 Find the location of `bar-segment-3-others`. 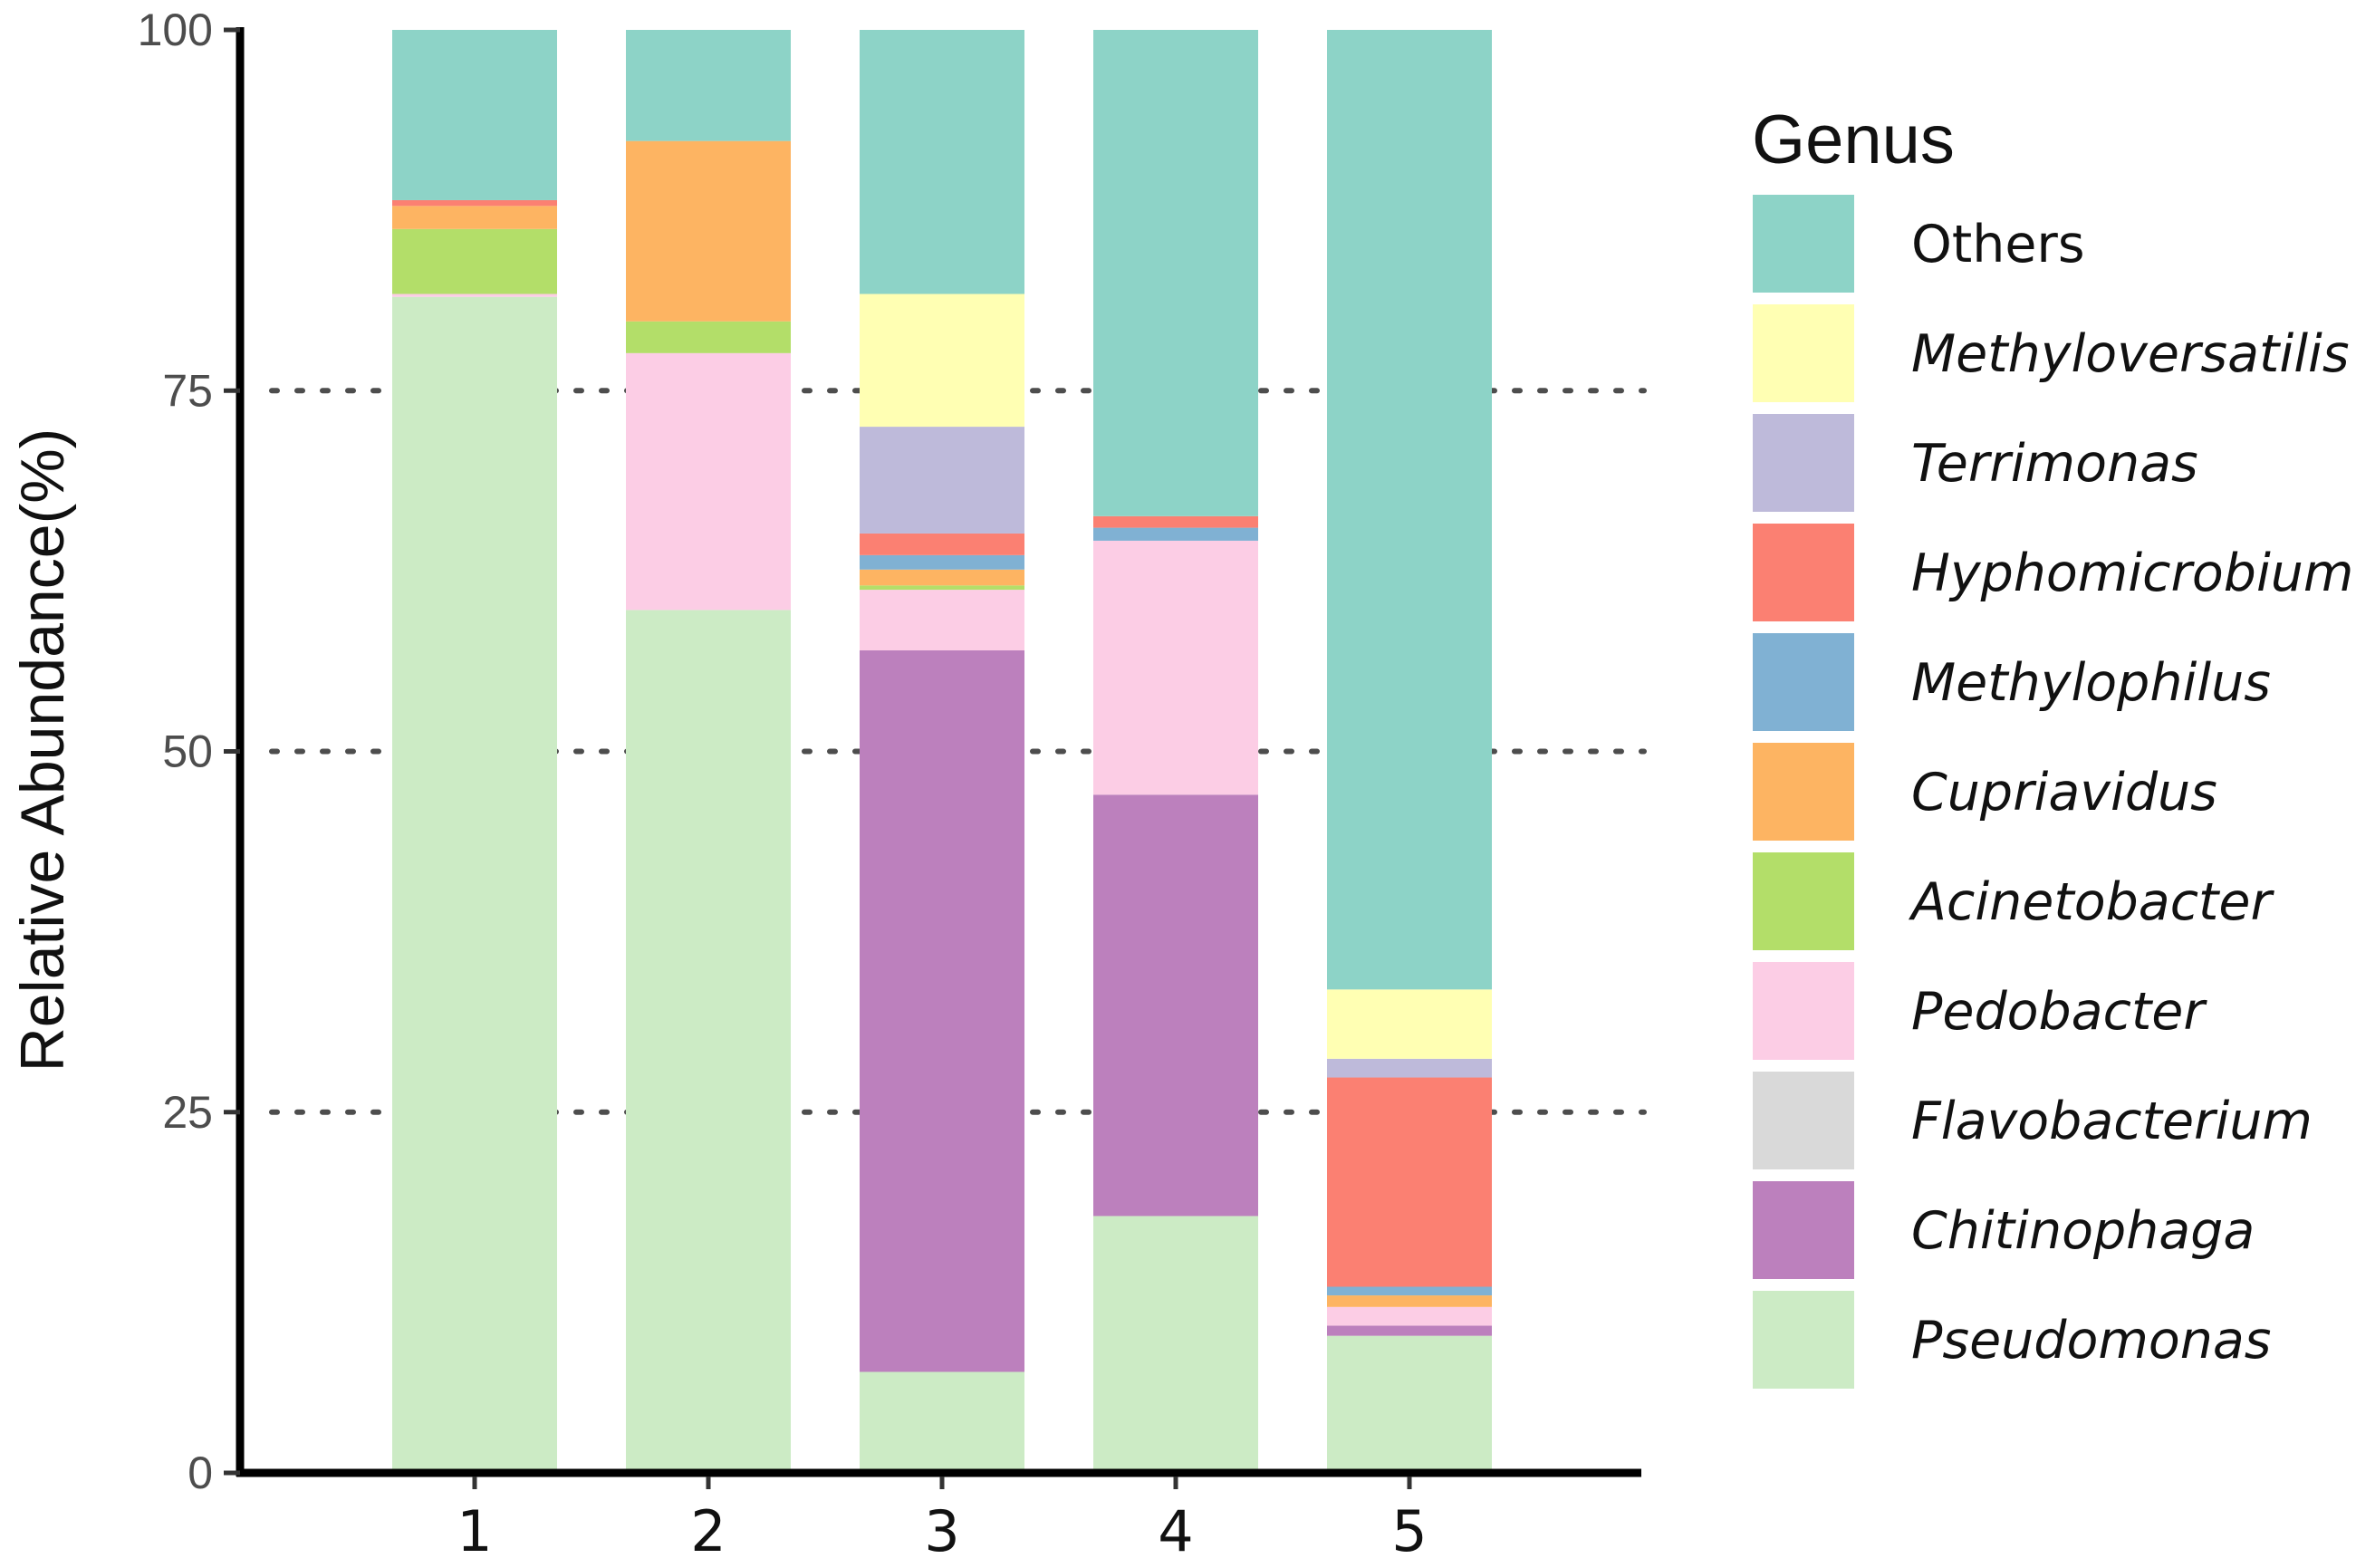

bar-segment-3-others is located at coordinates (942, 162).